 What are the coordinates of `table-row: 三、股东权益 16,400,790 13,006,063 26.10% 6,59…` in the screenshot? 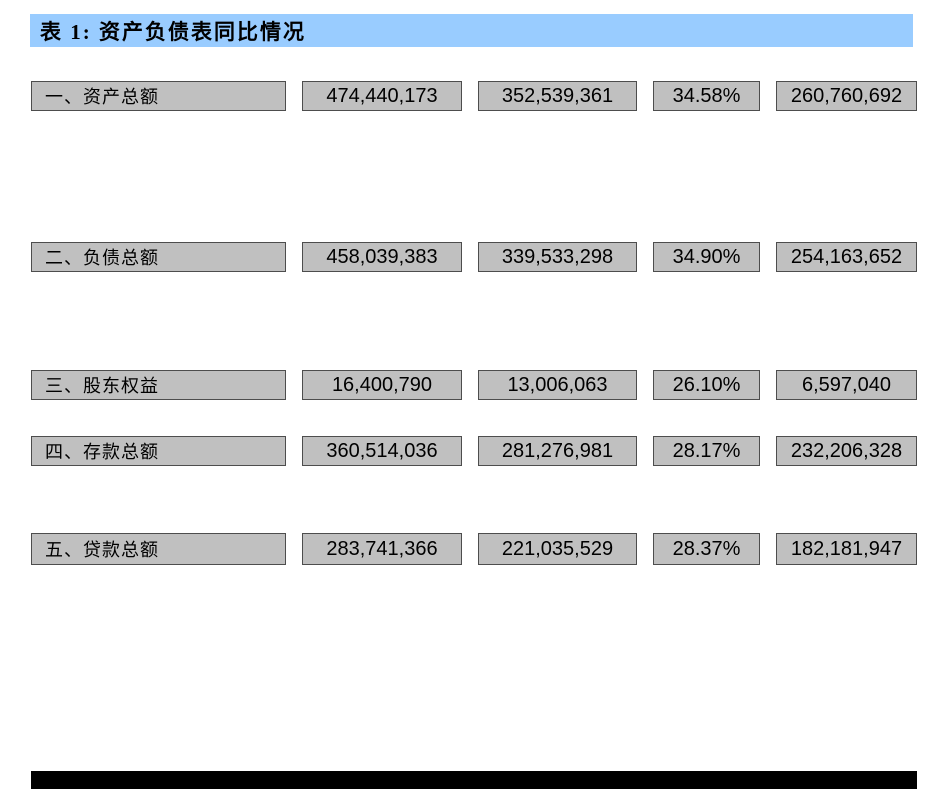 It's located at (472, 385).